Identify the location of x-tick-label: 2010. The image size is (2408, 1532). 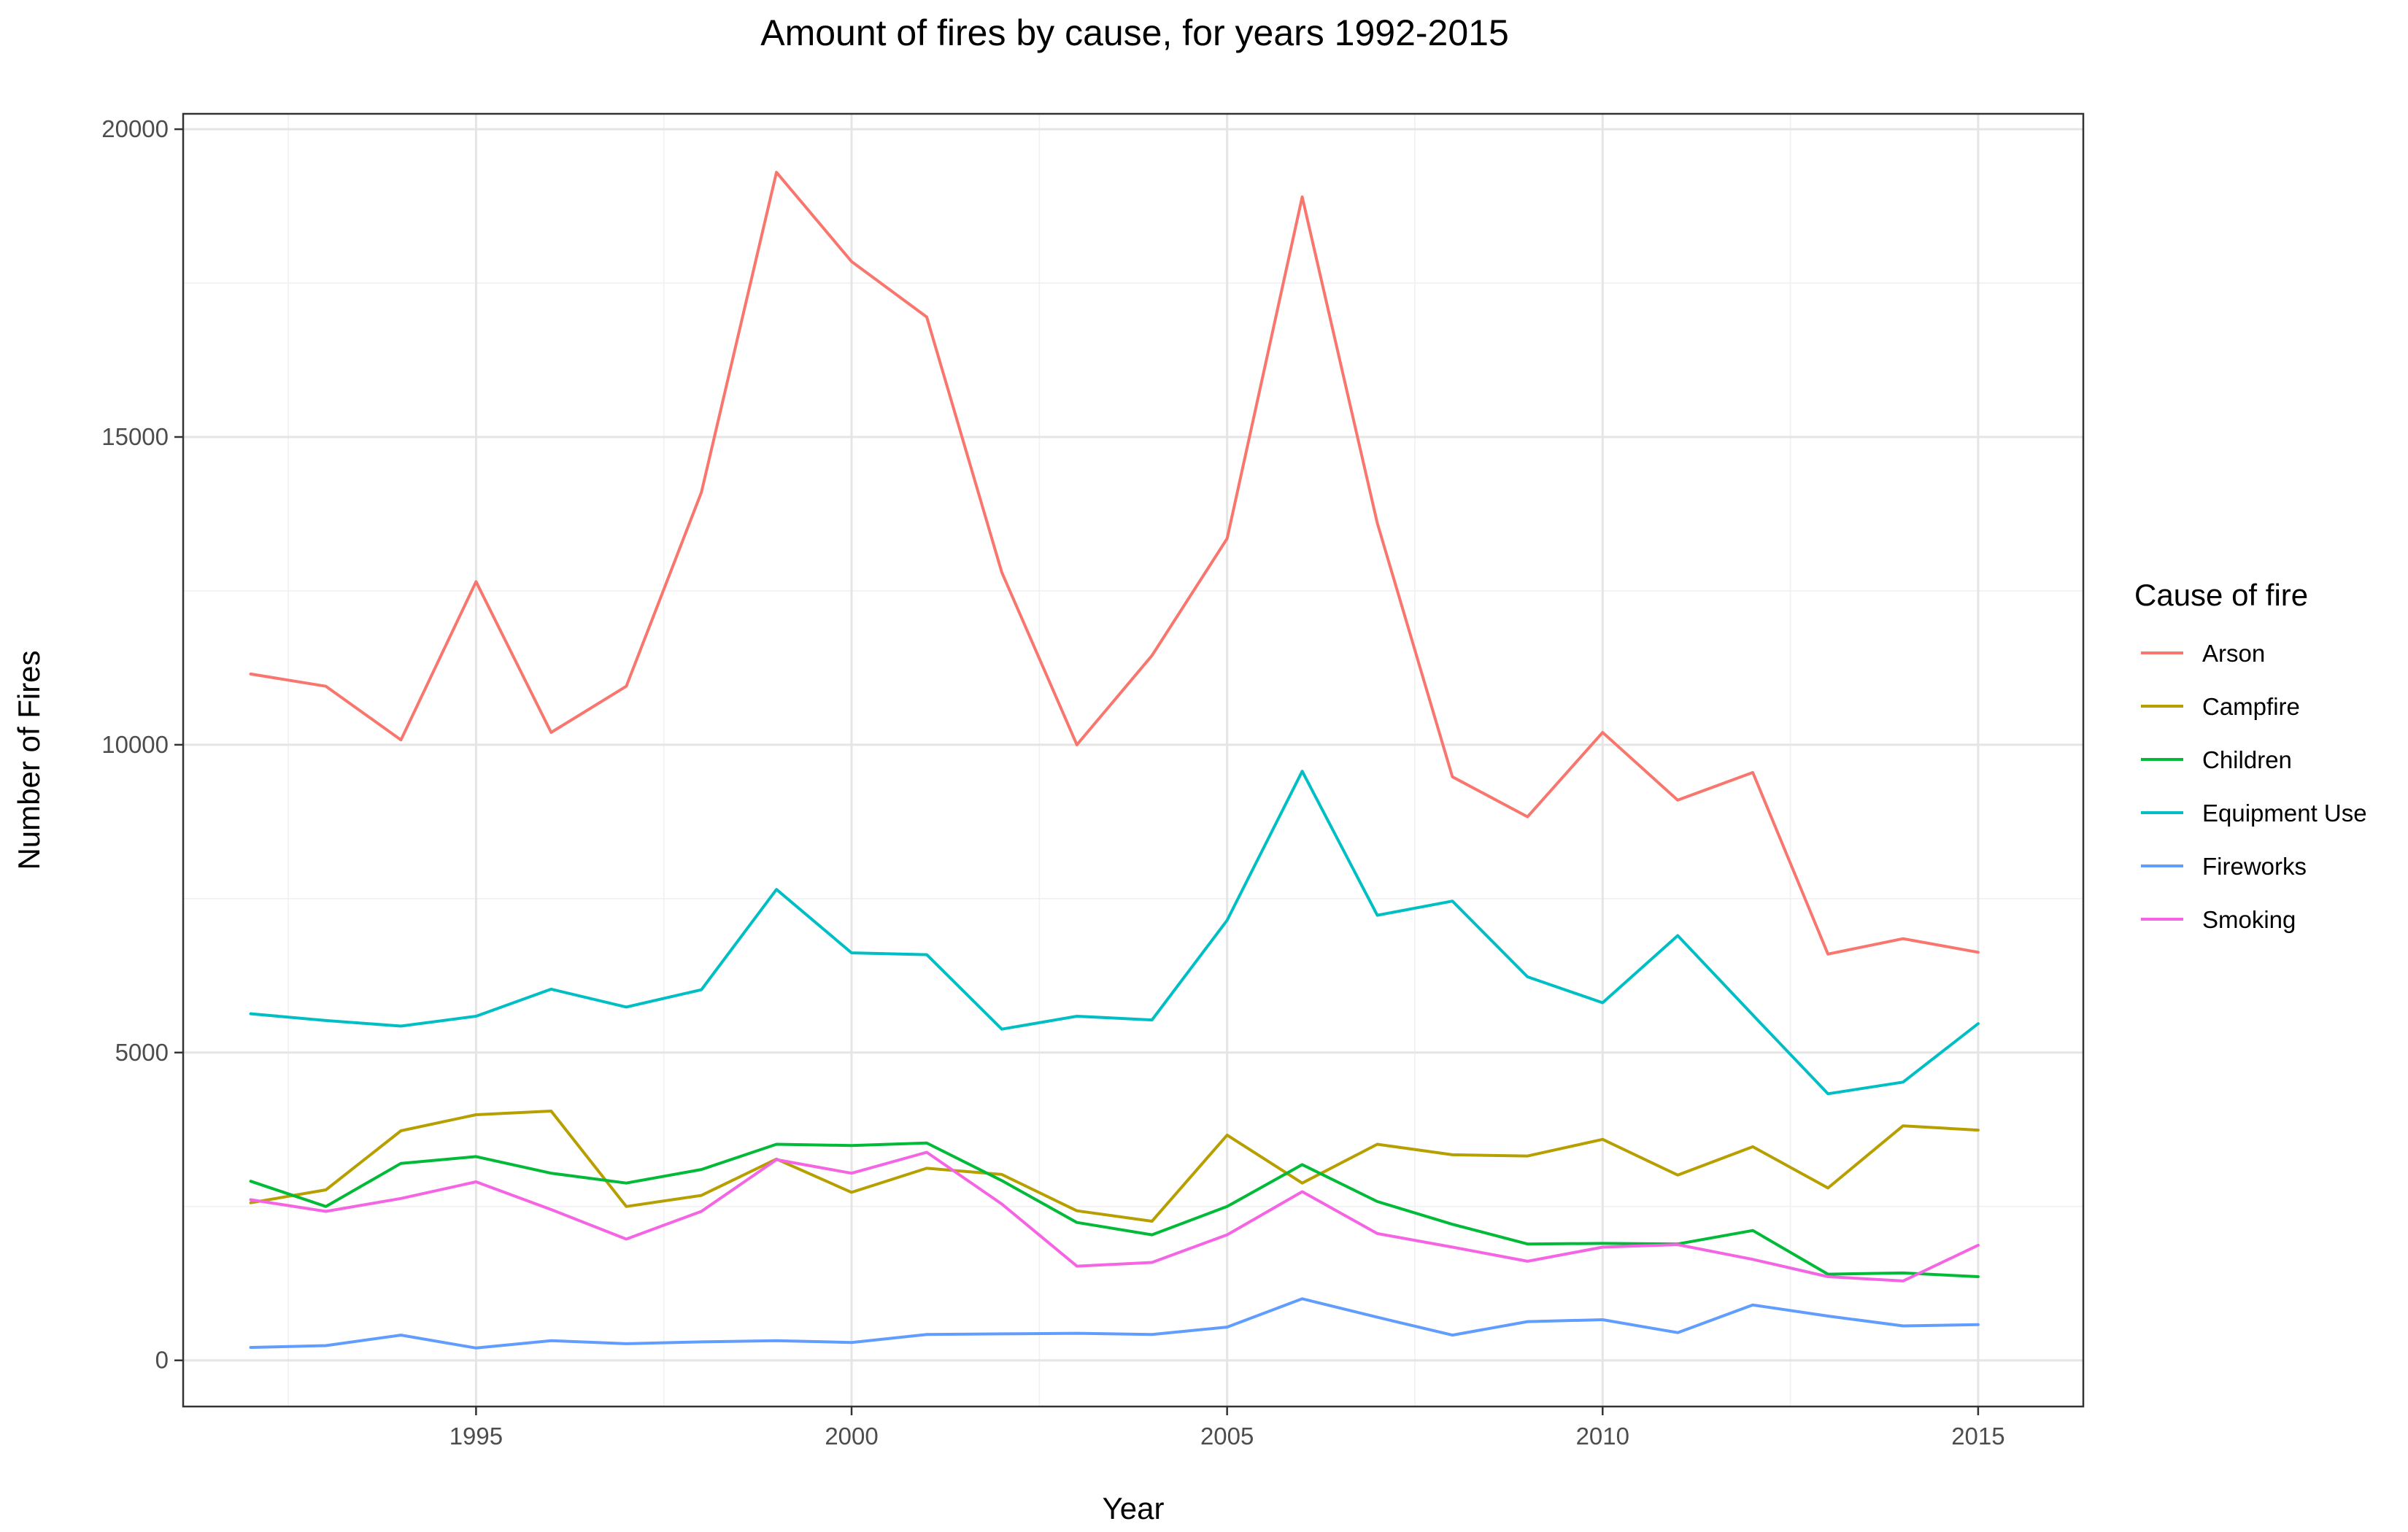
(1602, 1437).